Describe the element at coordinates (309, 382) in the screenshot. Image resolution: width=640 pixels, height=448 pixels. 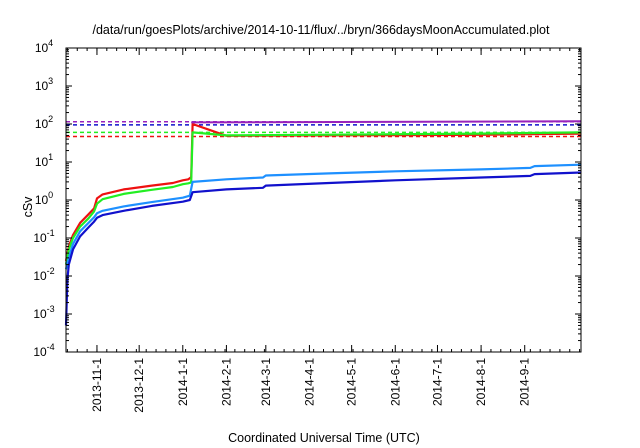
I see `x-tick-label: 2014-4-1` at that location.